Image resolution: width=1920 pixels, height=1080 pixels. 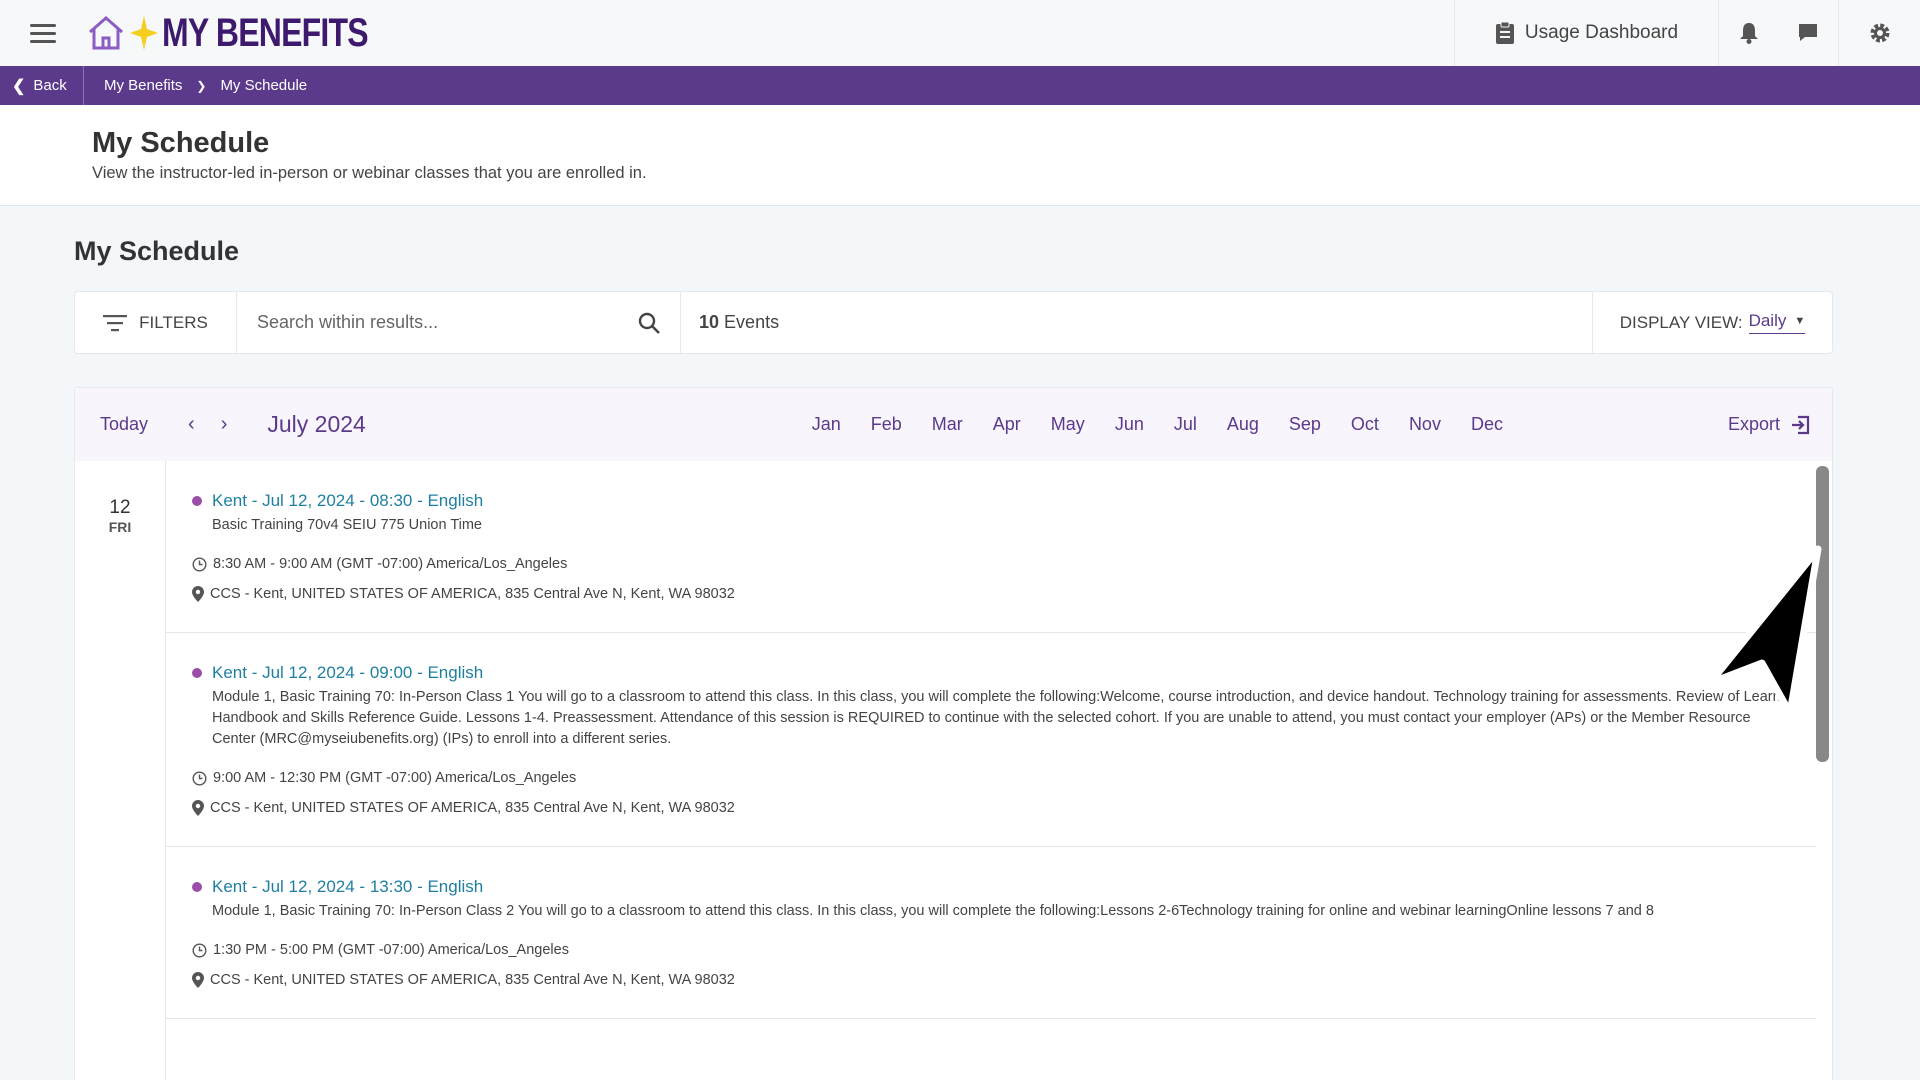 I want to click on usage-dashboard-button: Usage Dashboard, so click(x=1586, y=33).